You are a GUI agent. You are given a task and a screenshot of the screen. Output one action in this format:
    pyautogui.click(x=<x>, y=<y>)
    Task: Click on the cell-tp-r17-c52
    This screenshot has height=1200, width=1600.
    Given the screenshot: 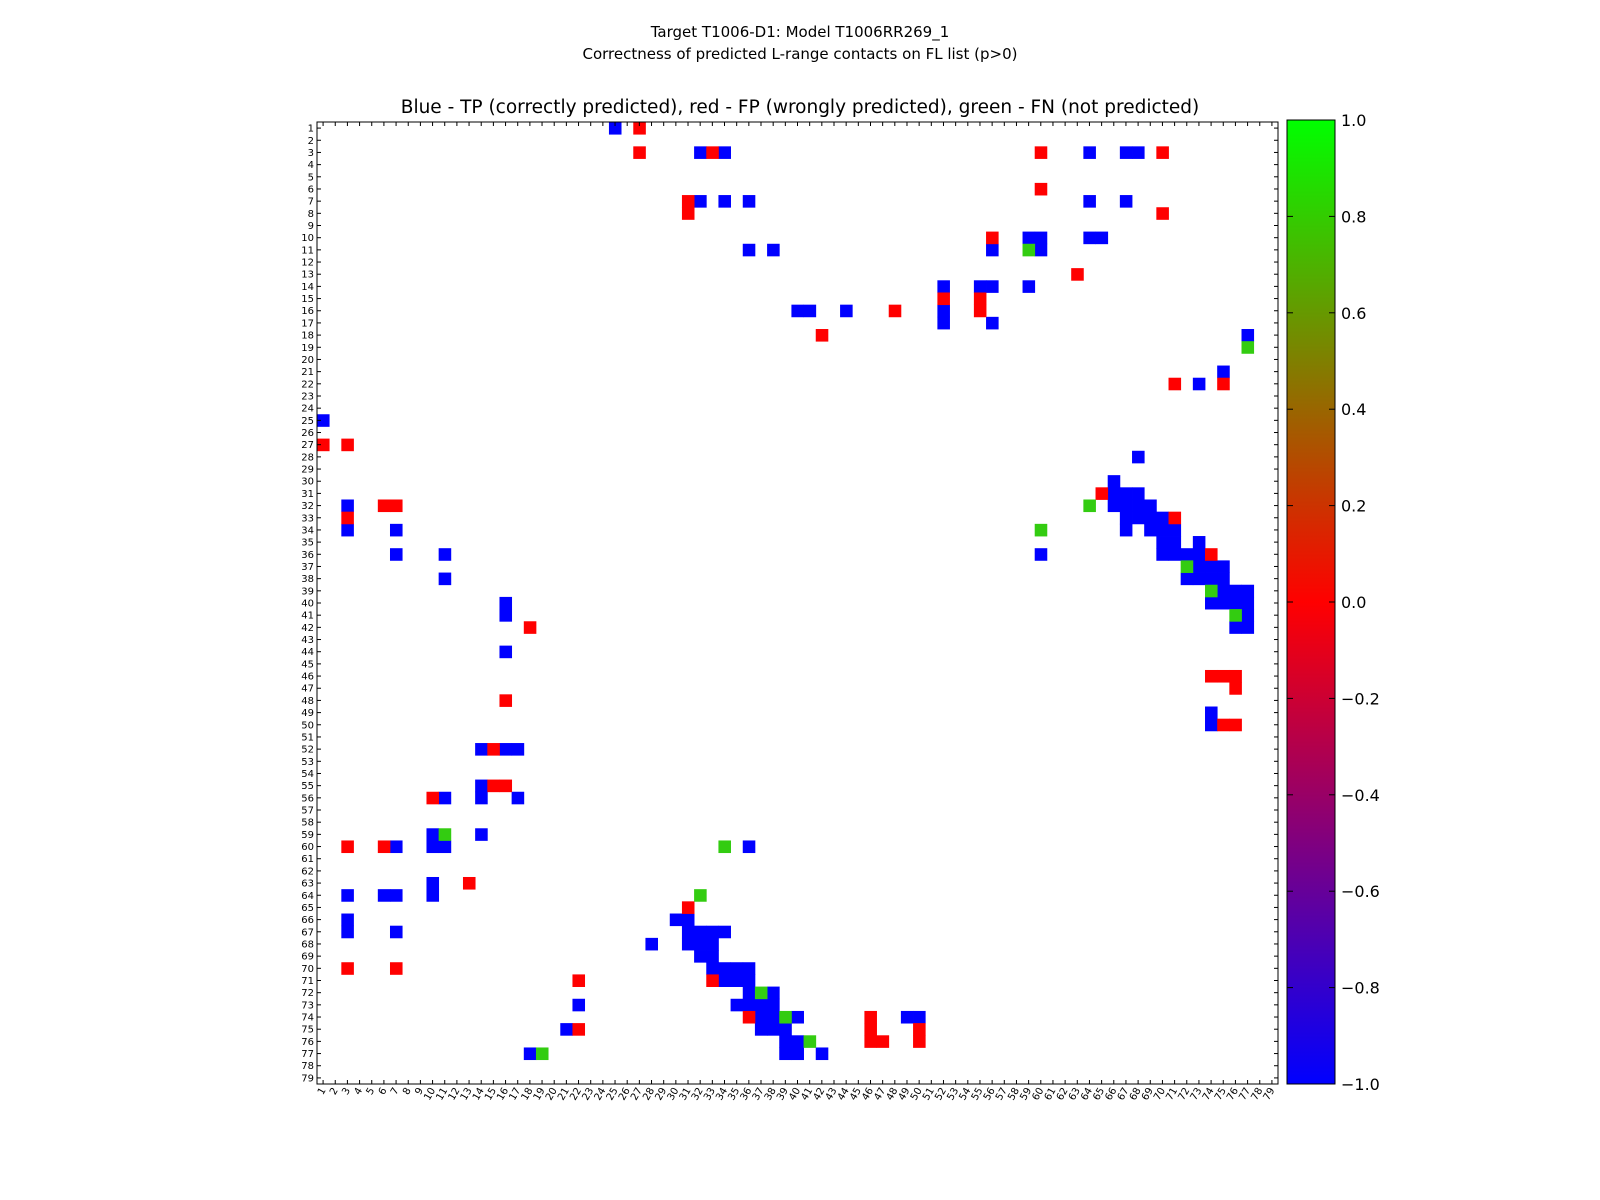 What is the action you would take?
    pyautogui.click(x=943, y=323)
    